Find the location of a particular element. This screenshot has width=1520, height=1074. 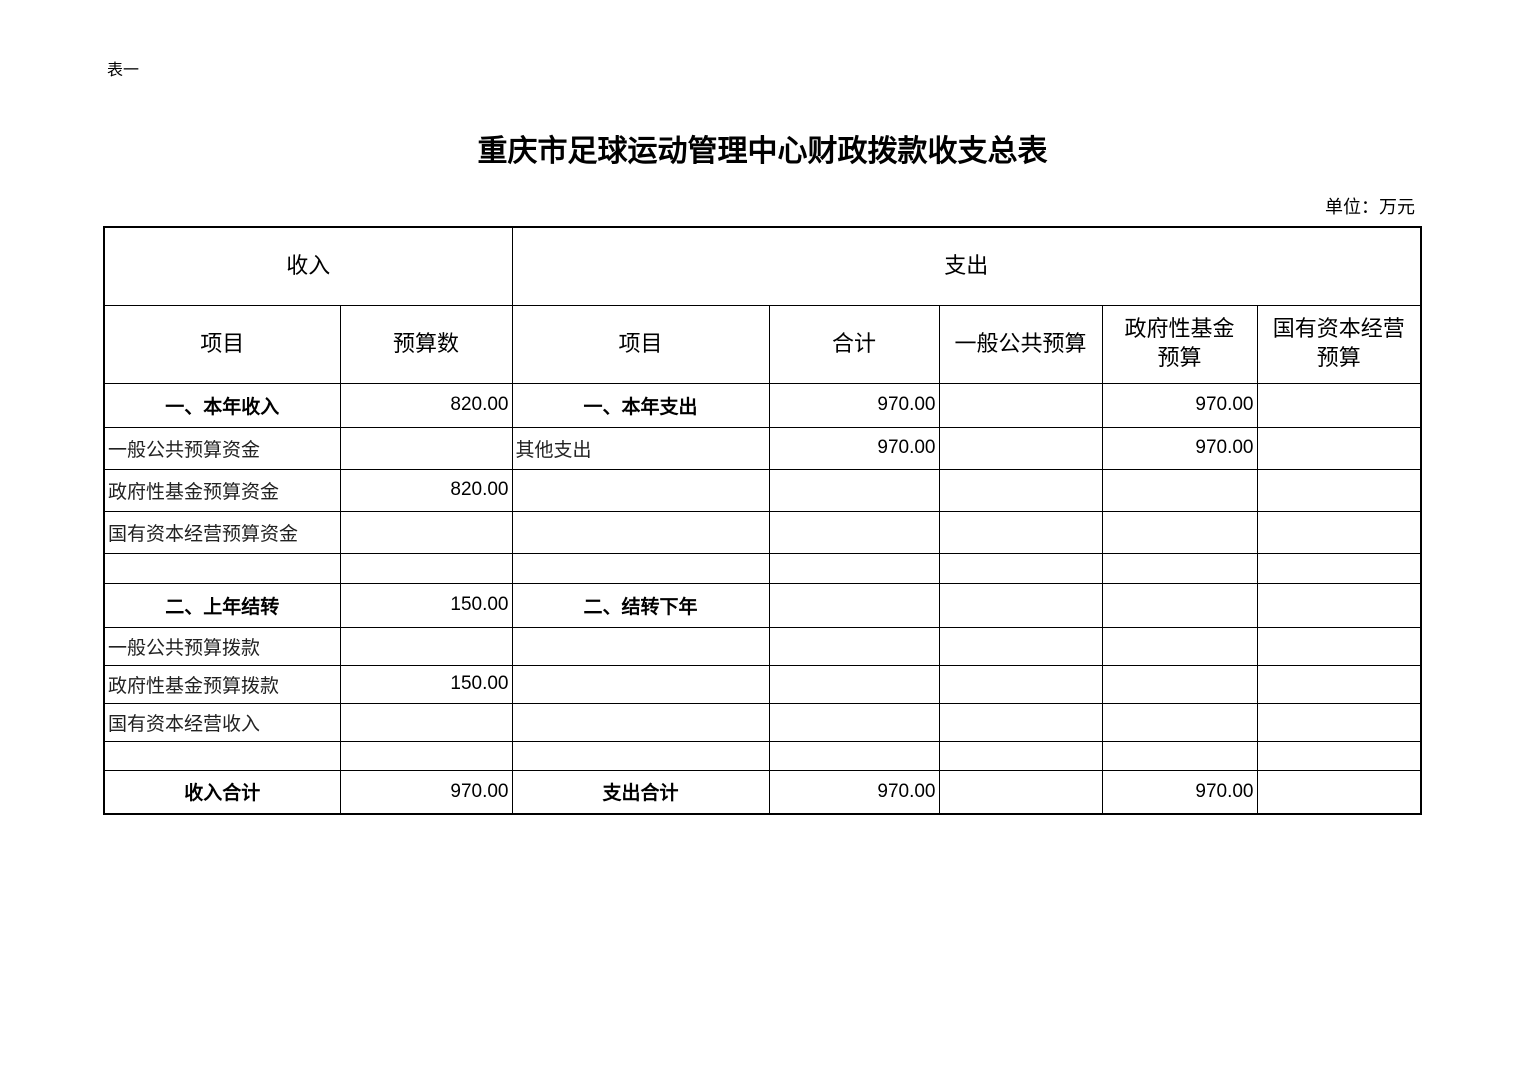

group-header: 收入 is located at coordinates (308, 266).